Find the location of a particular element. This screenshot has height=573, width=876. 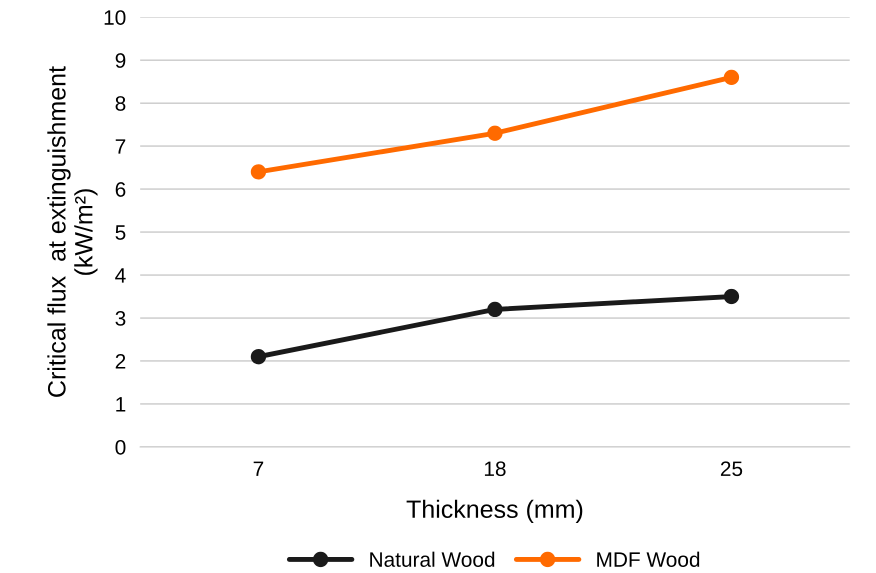

y-tick-label: 10 is located at coordinates (115, 17).